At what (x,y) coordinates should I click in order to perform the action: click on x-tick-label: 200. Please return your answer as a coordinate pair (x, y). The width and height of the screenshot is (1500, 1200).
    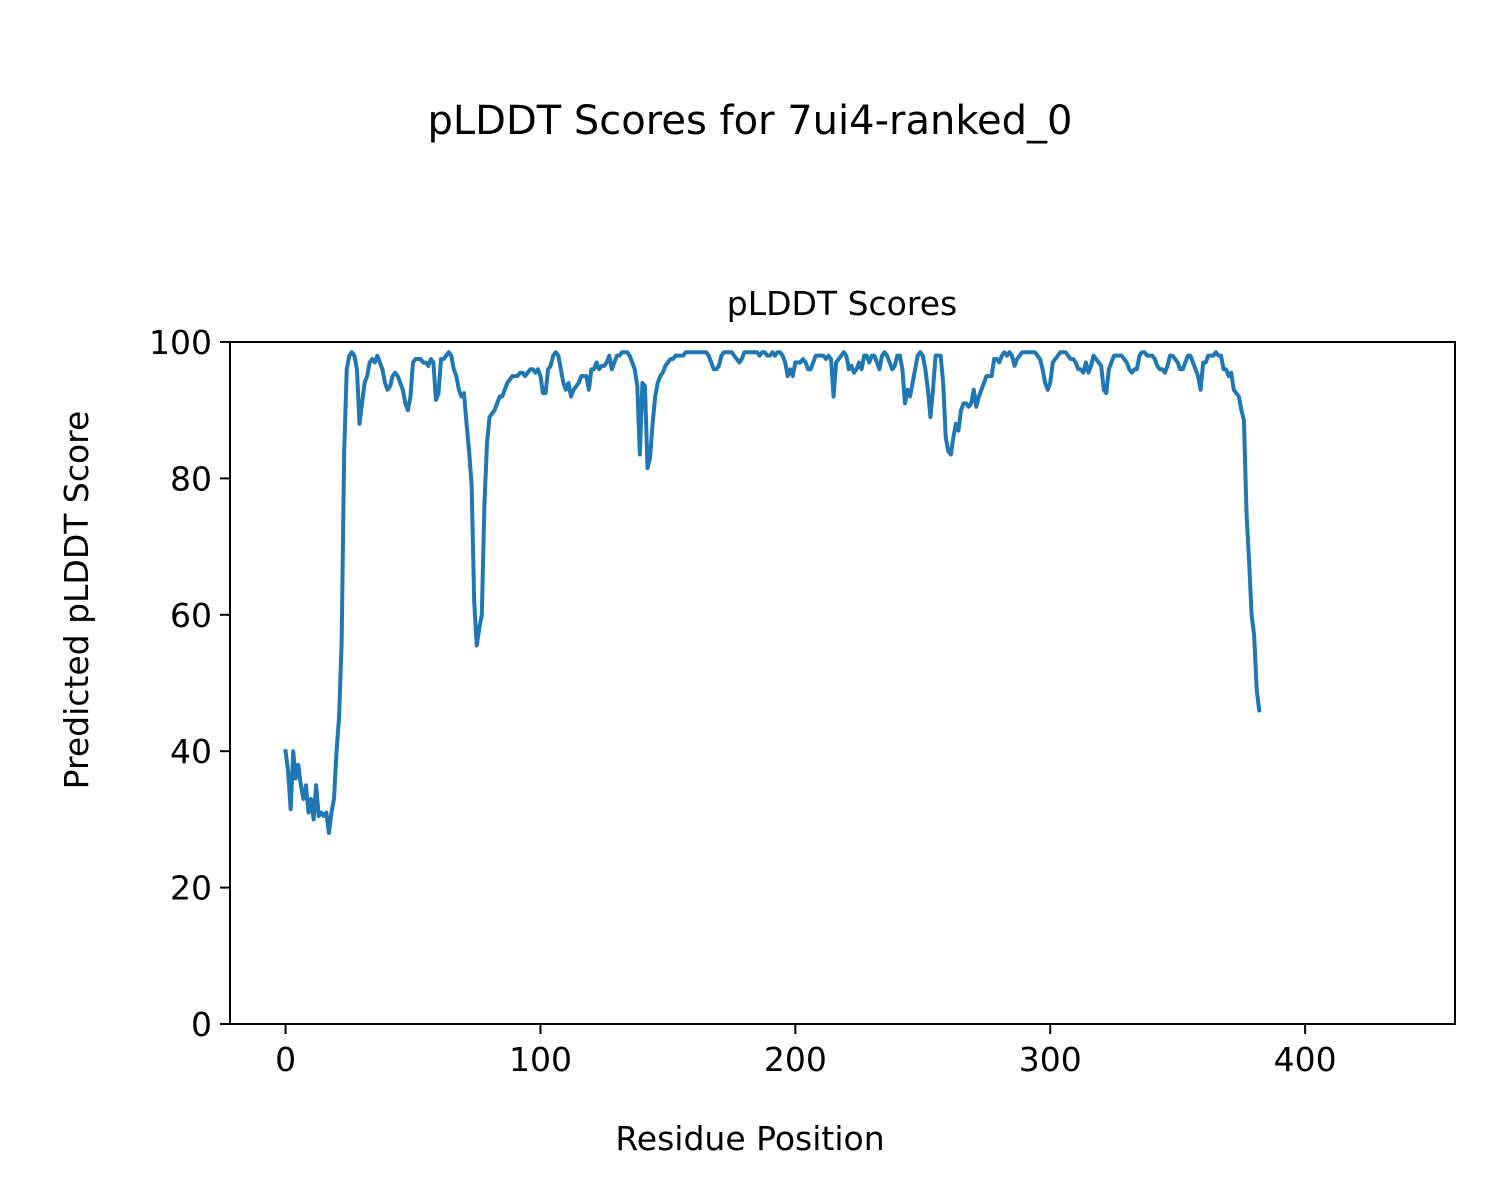
    Looking at the image, I should click on (795, 1059).